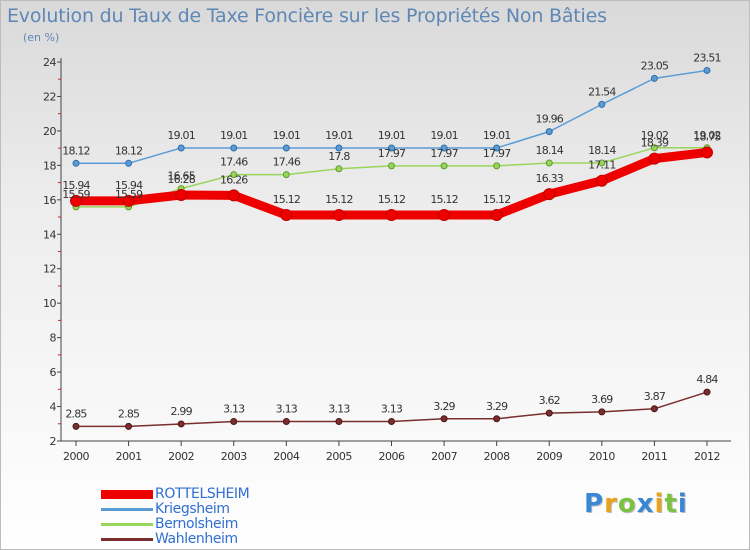 Image resolution: width=750 pixels, height=550 pixels. What do you see at coordinates (49, 165) in the screenshot?
I see `y-tick-label: 18` at bounding box center [49, 165].